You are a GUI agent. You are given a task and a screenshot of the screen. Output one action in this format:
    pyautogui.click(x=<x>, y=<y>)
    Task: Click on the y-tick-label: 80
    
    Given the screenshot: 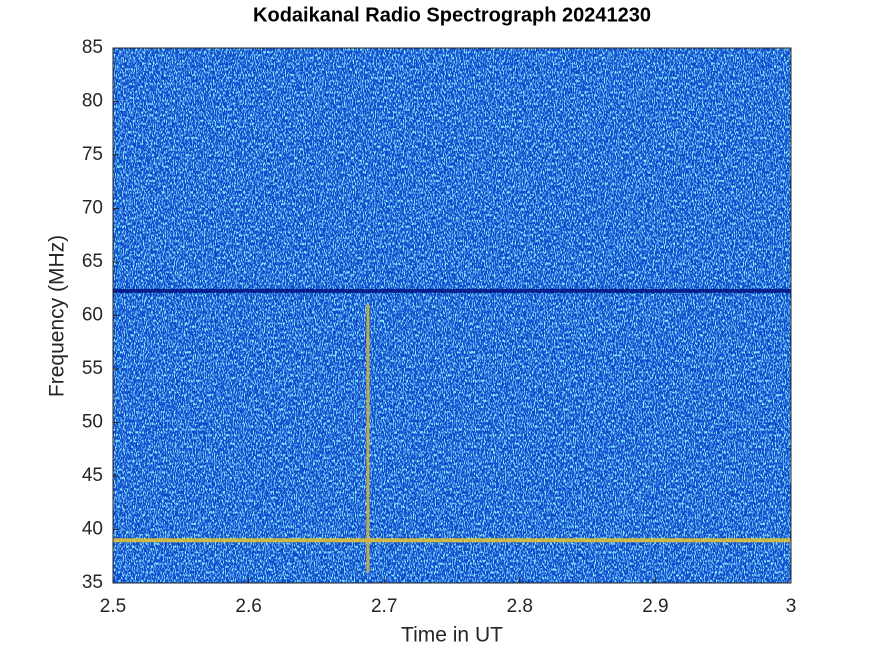 What is the action you would take?
    pyautogui.click(x=92, y=101)
    